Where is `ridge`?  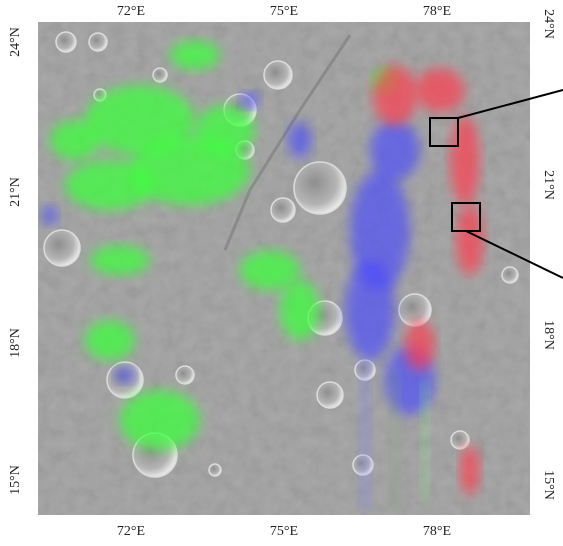
ridge is located at coordinates (287, 142).